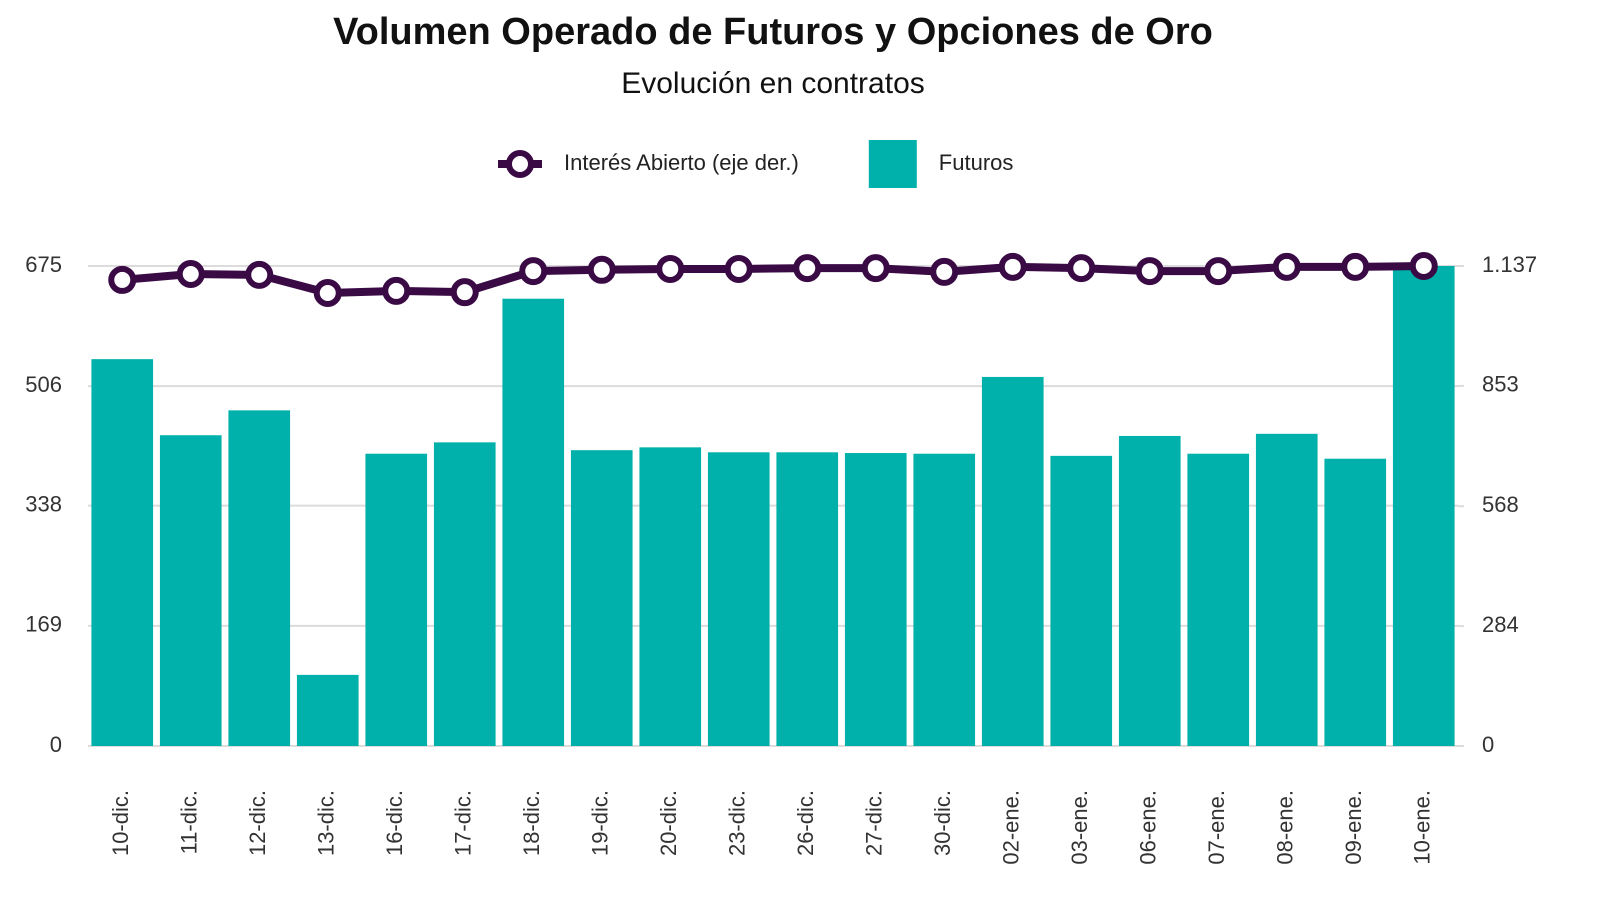 This screenshot has height=914, width=1600. What do you see at coordinates (892, 164) in the screenshot?
I see `legend-swatch` at bounding box center [892, 164].